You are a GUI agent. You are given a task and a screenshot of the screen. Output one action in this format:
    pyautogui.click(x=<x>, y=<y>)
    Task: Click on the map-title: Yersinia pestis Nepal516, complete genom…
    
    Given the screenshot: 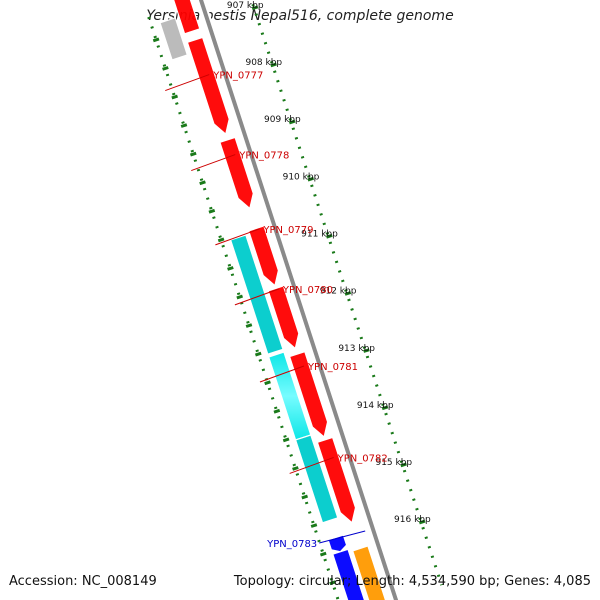 What is the action you would take?
    pyautogui.click(x=300, y=16)
    